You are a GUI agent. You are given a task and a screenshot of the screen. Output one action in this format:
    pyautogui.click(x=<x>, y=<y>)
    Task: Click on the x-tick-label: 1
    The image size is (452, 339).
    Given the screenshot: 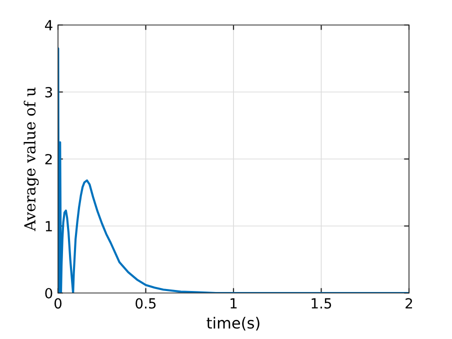 What is the action you would take?
    pyautogui.click(x=233, y=303)
    